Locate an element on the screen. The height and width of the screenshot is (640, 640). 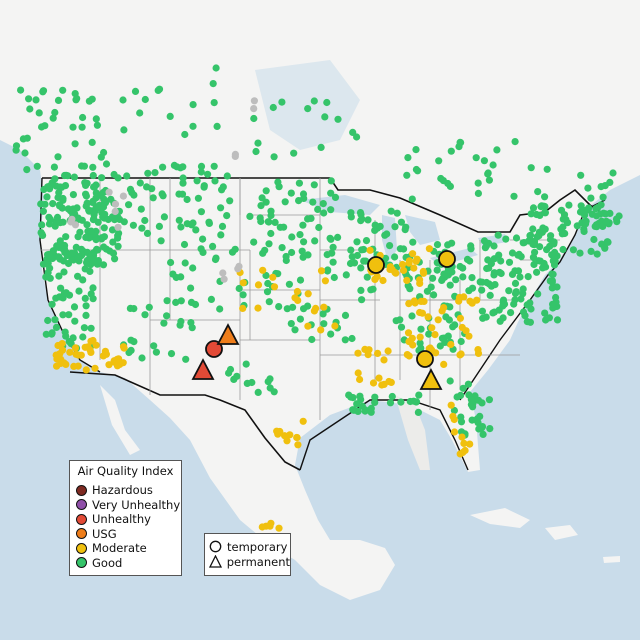
aqi-legend-item: Hazardous is located at coordinates (128, 490).